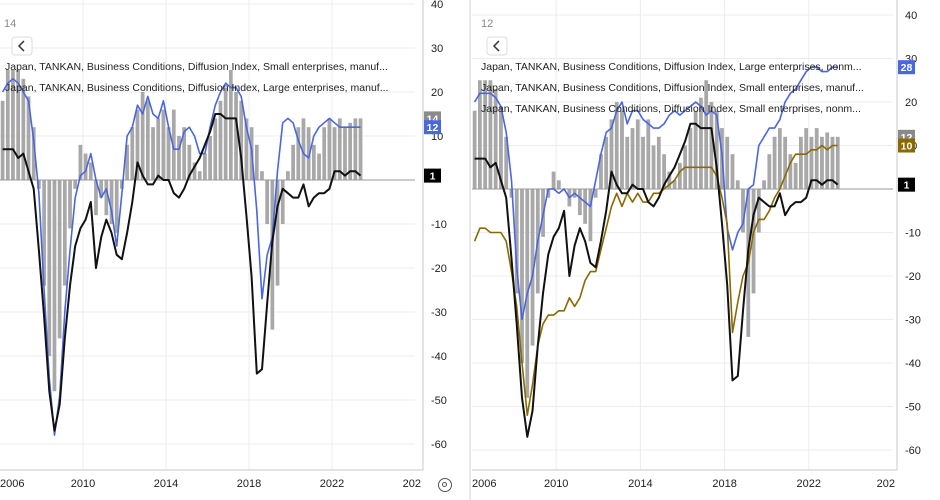 This screenshot has height=500, width=940. Describe the element at coordinates (412, 484) in the screenshot. I see `x-tick-label: 202` at that location.